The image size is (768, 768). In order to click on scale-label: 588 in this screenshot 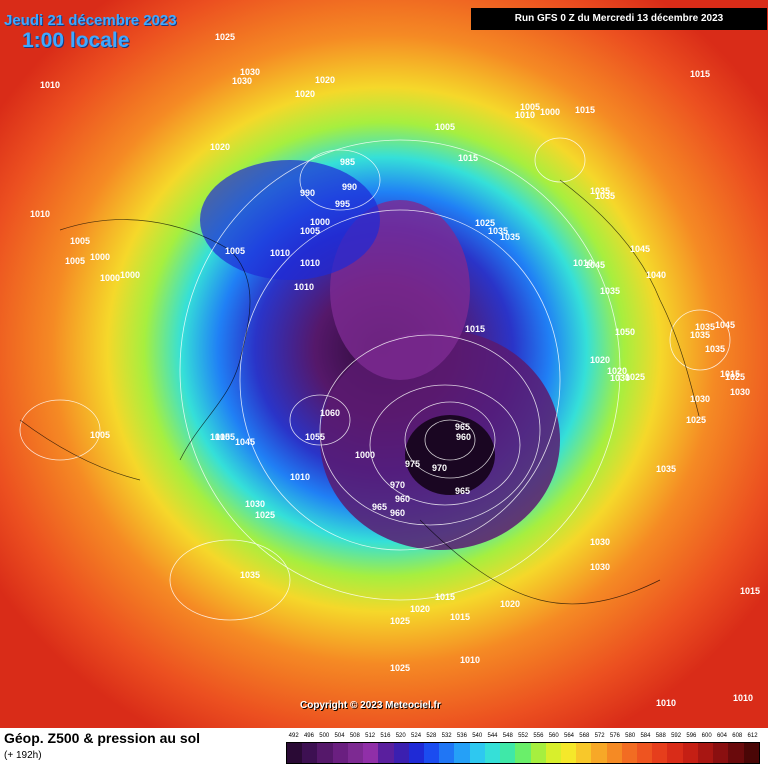, I will do `click(660, 736)`.